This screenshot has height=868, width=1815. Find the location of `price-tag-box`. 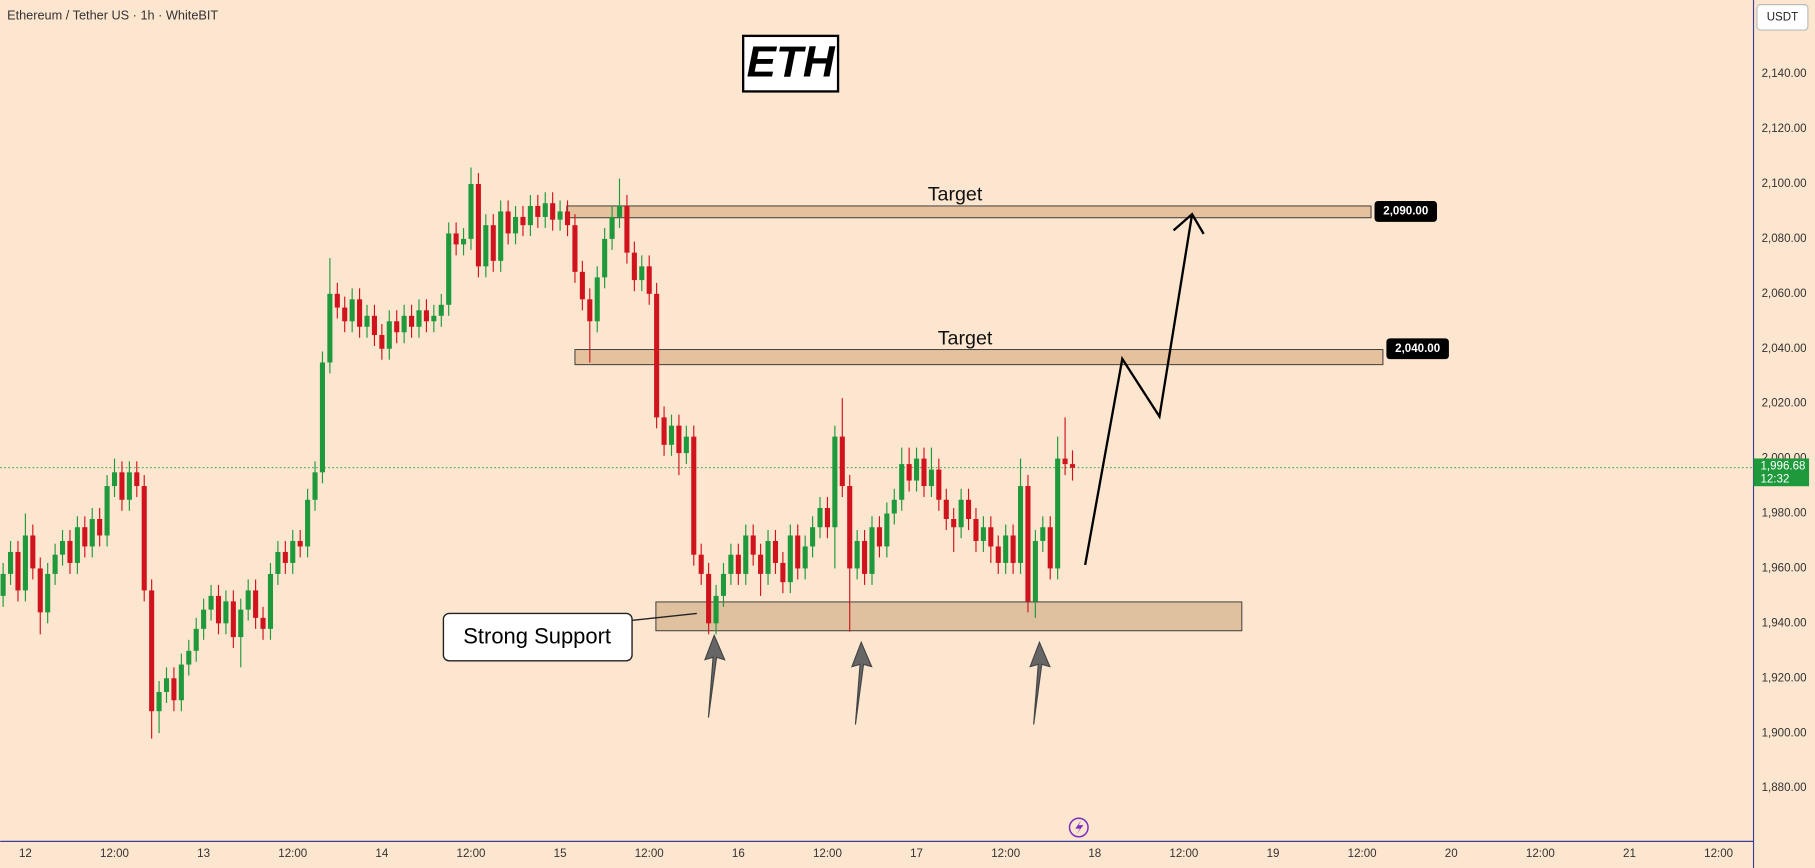

price-tag-box is located at coordinates (1417, 349).